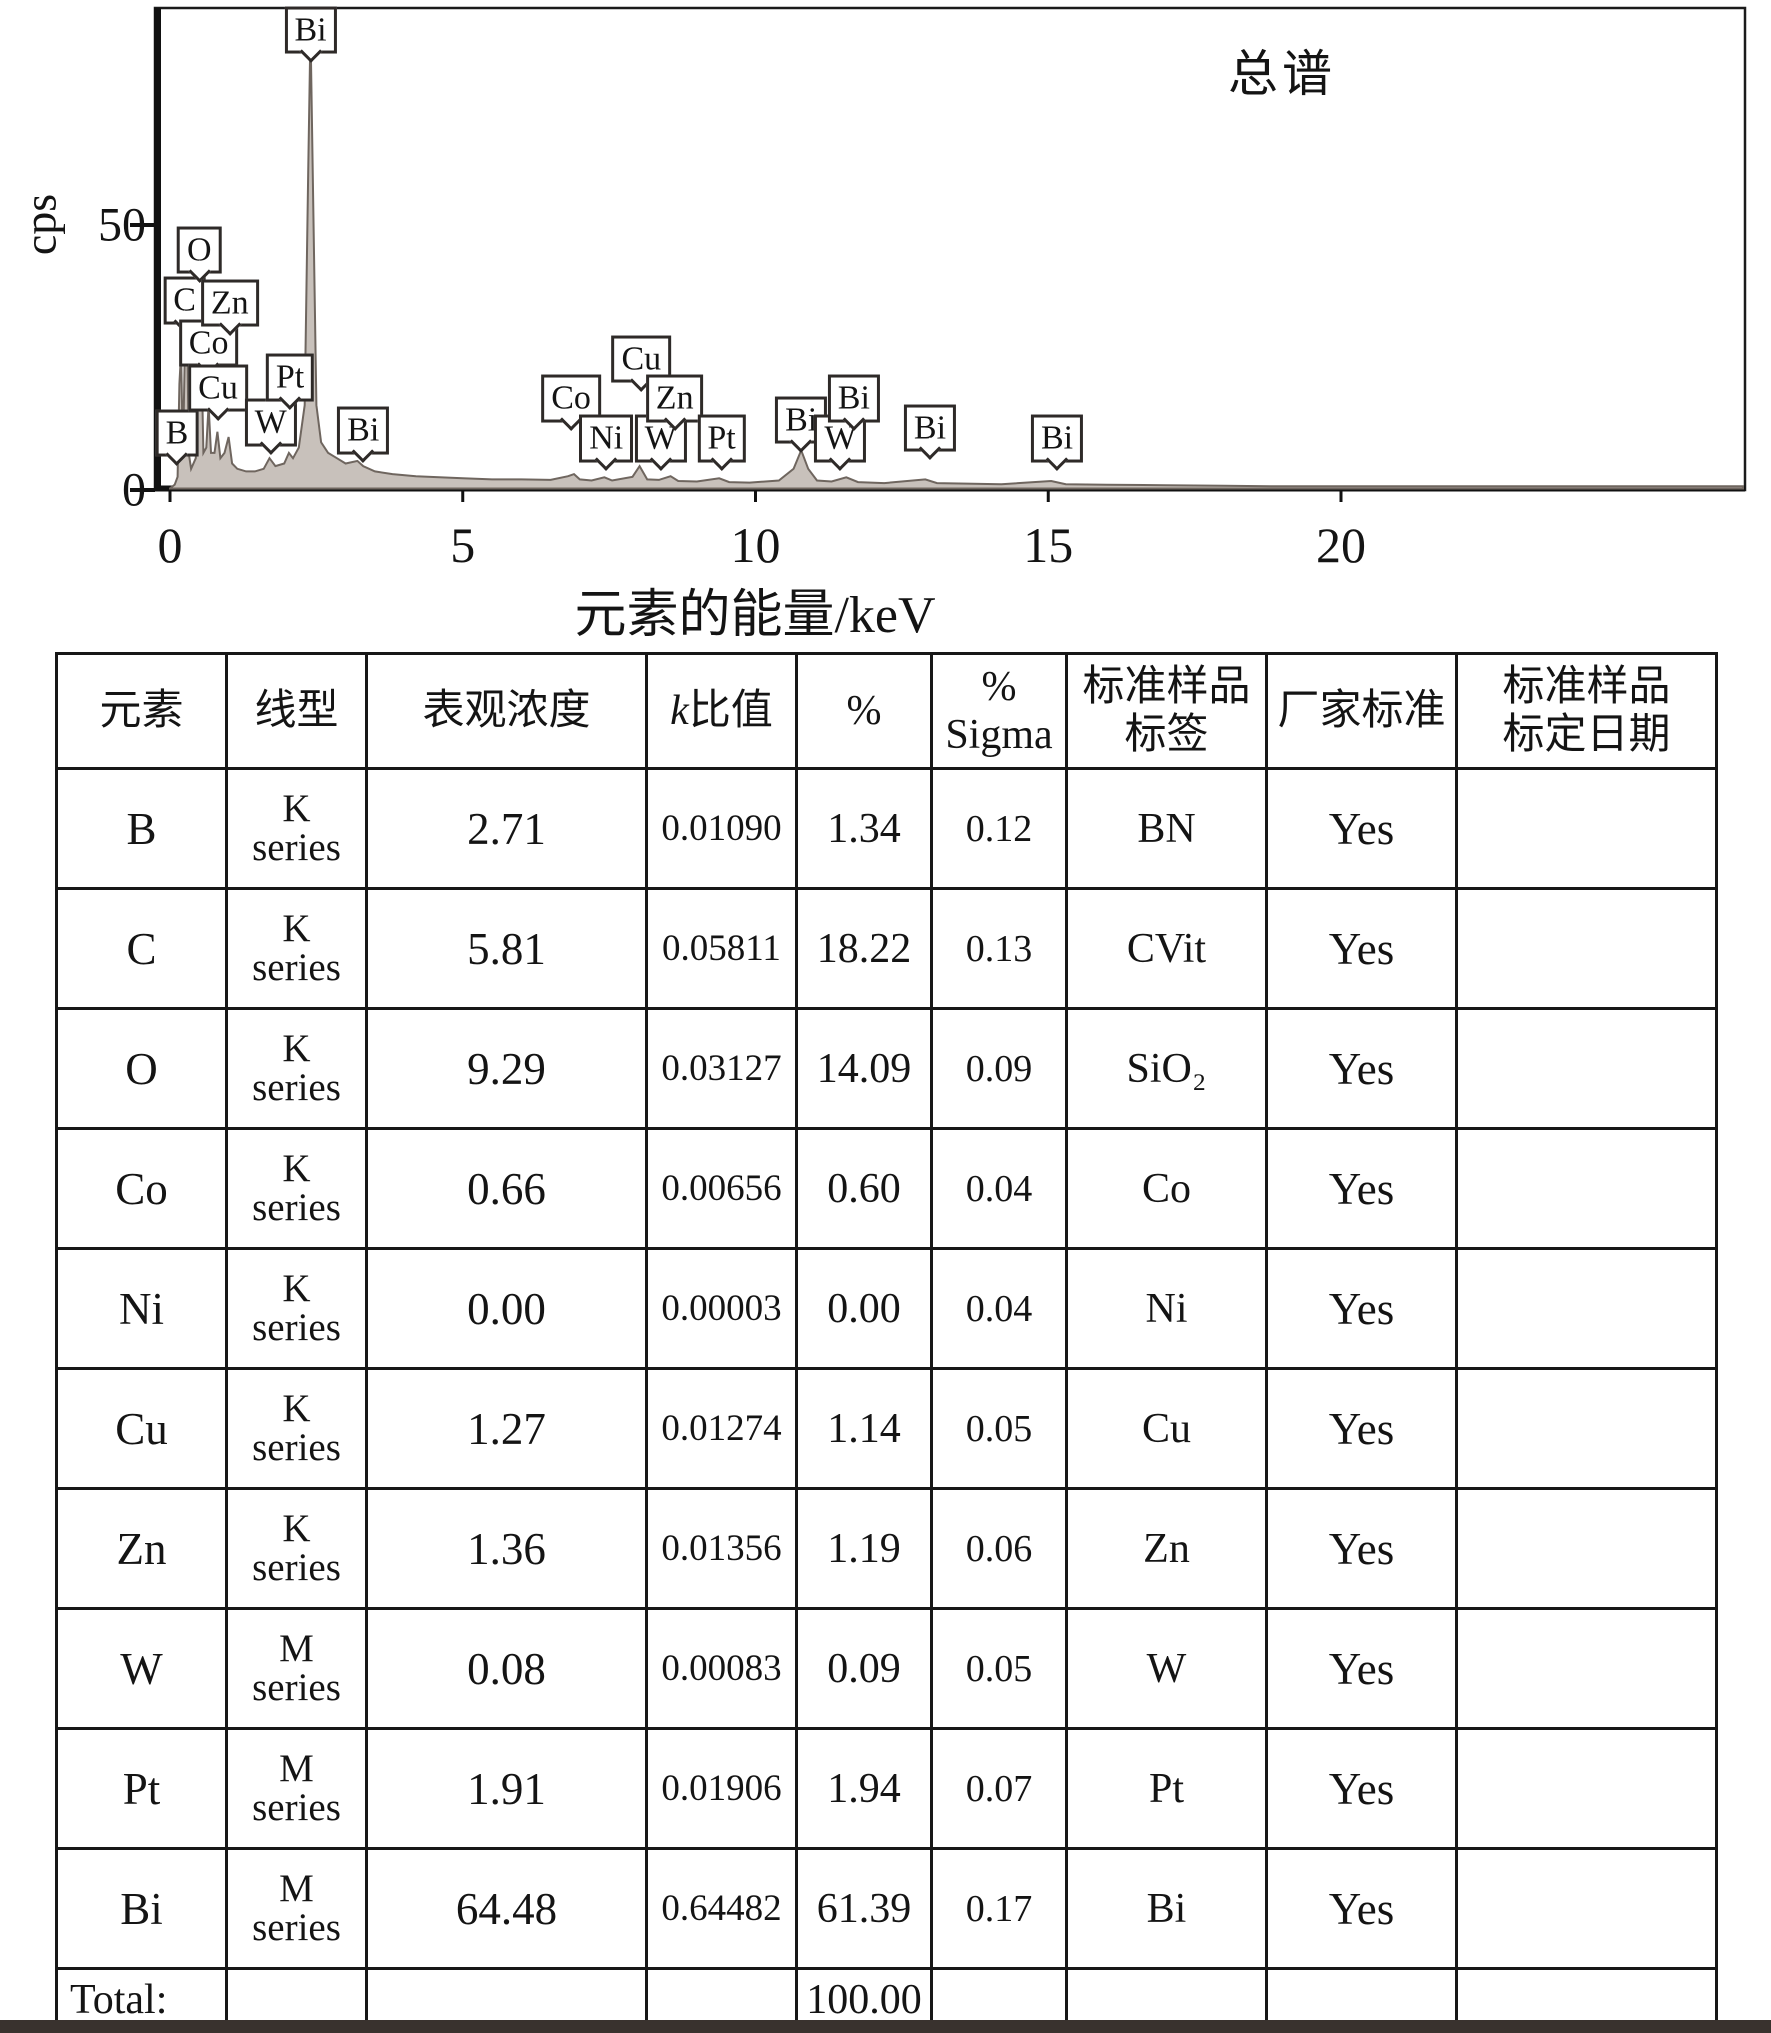  What do you see at coordinates (141, 948) in the screenshot?
I see `cell-element: C` at bounding box center [141, 948].